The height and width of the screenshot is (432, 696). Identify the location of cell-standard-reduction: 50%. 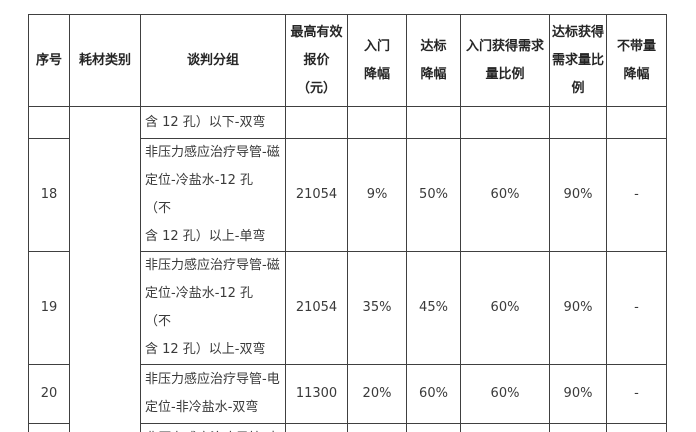
(433, 195).